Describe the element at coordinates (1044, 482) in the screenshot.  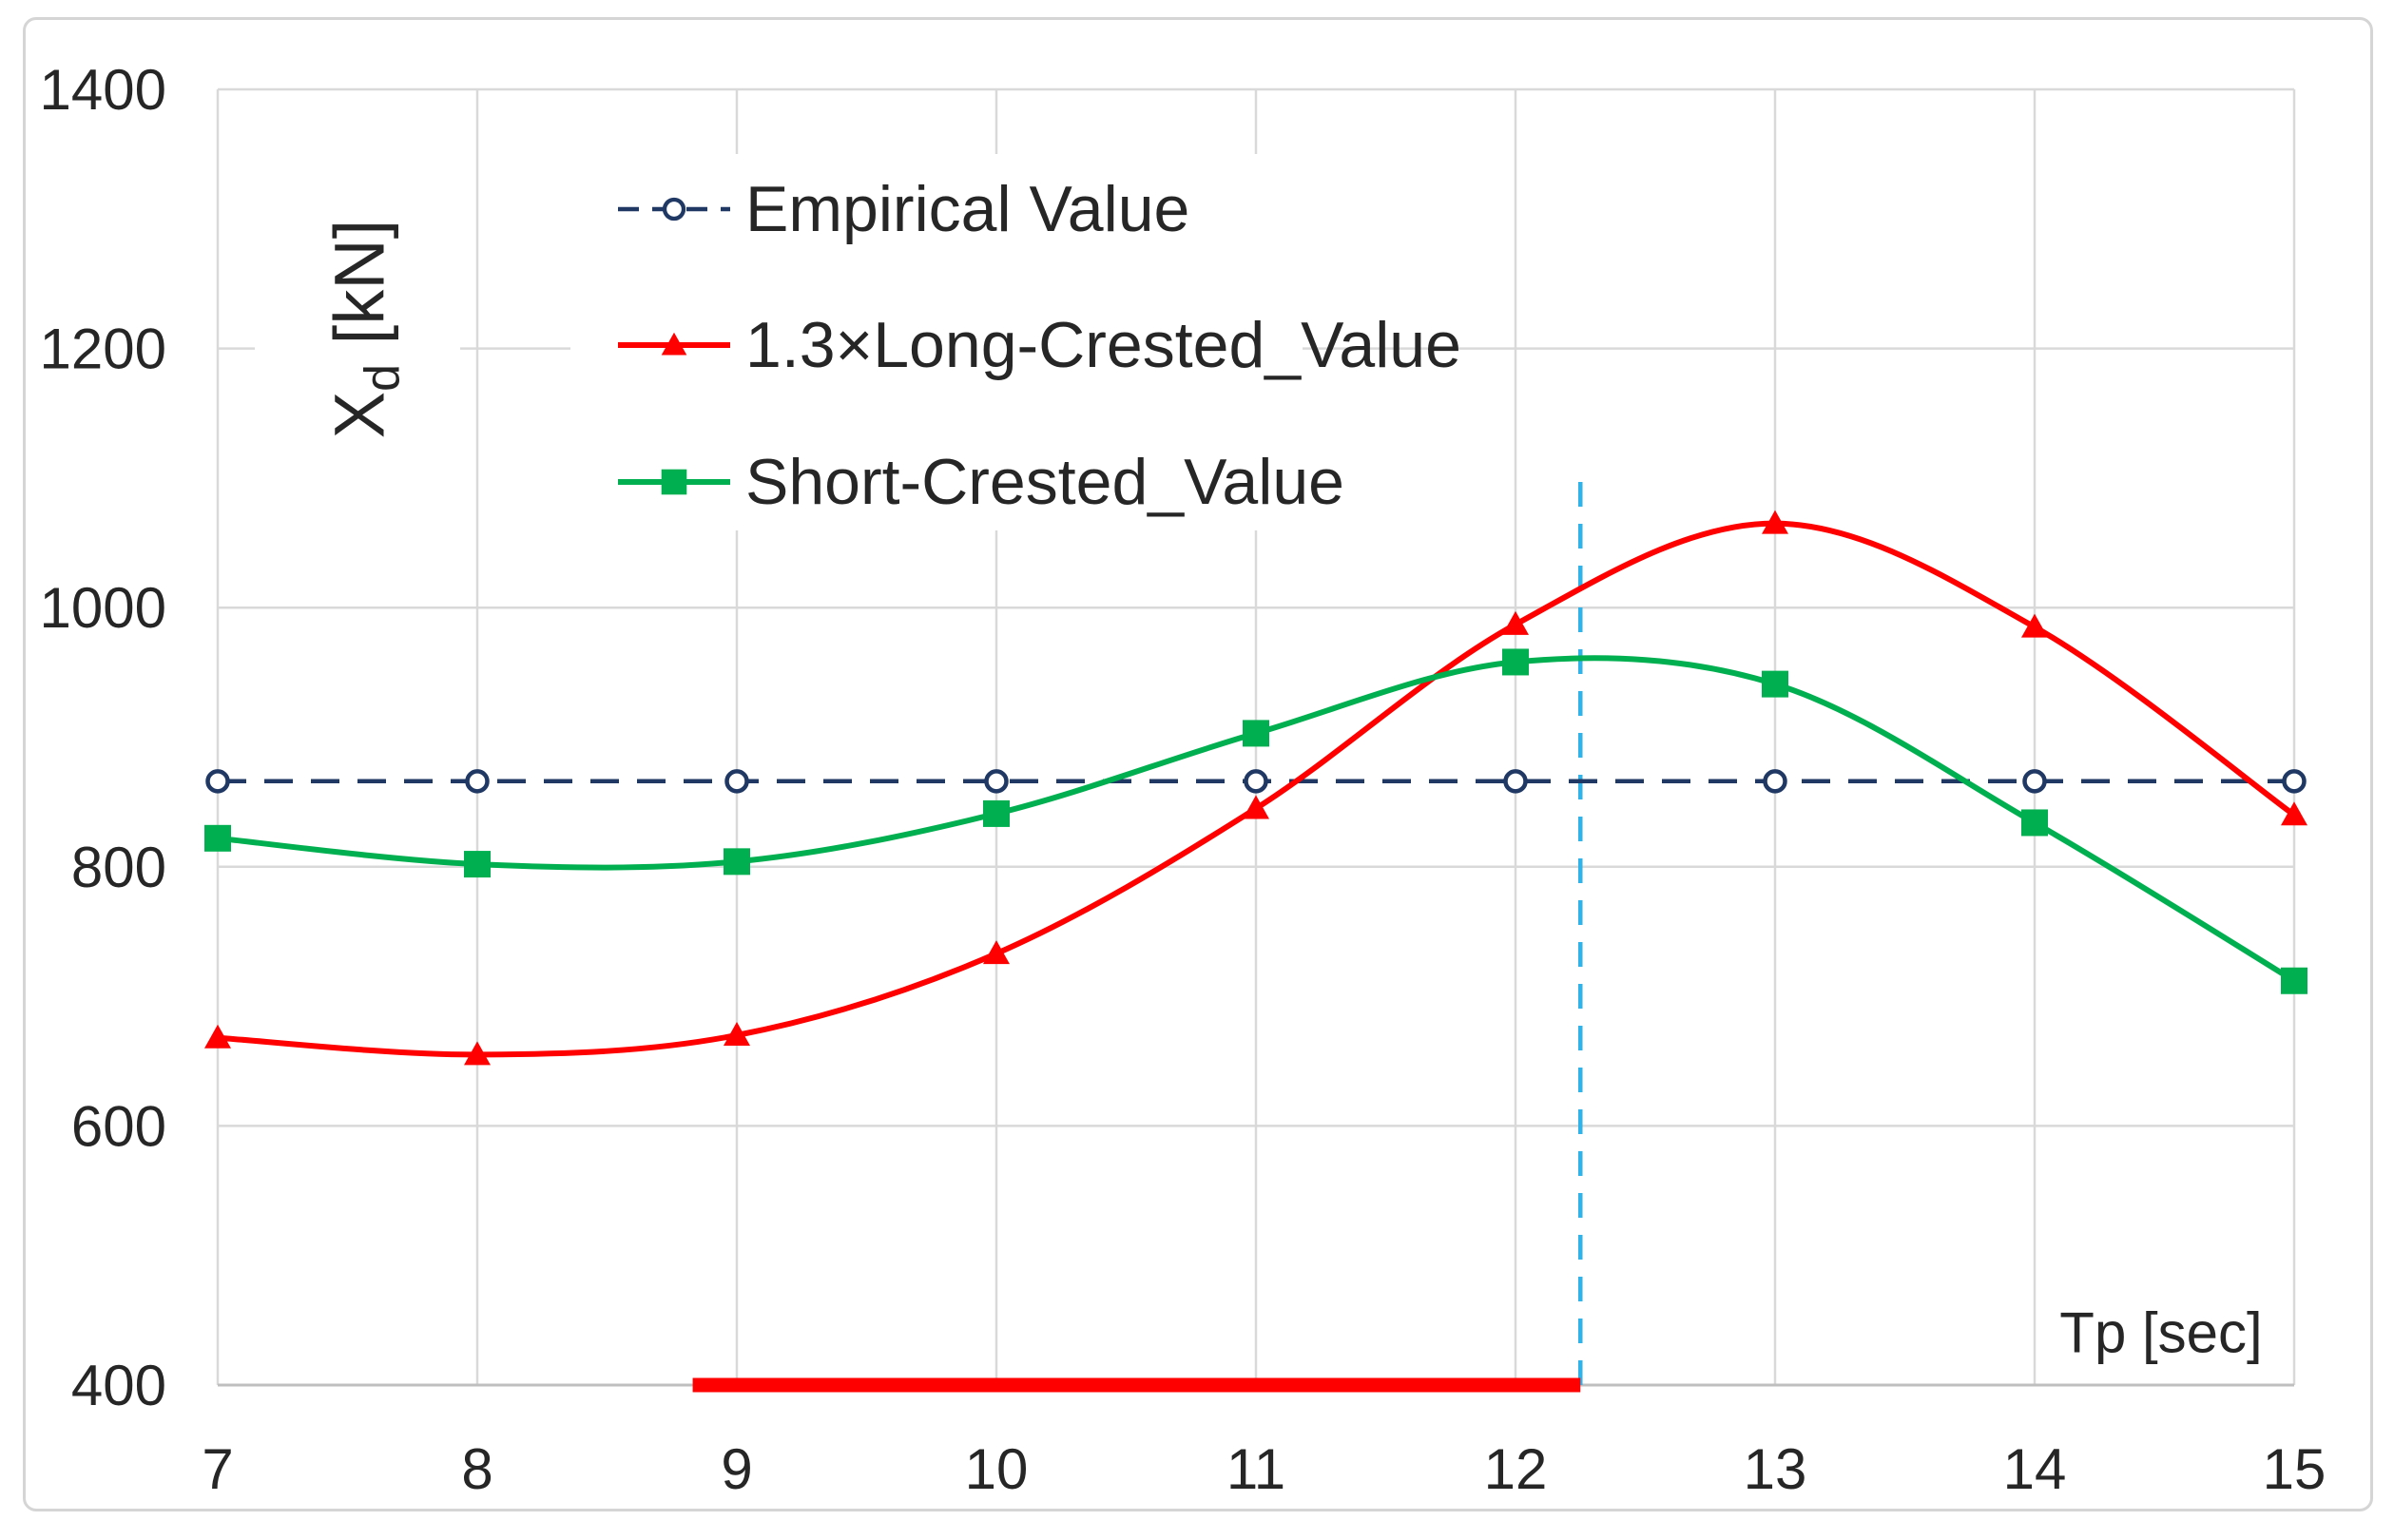
I see `legend-label-short-crested: Short-Crested_Value` at that location.